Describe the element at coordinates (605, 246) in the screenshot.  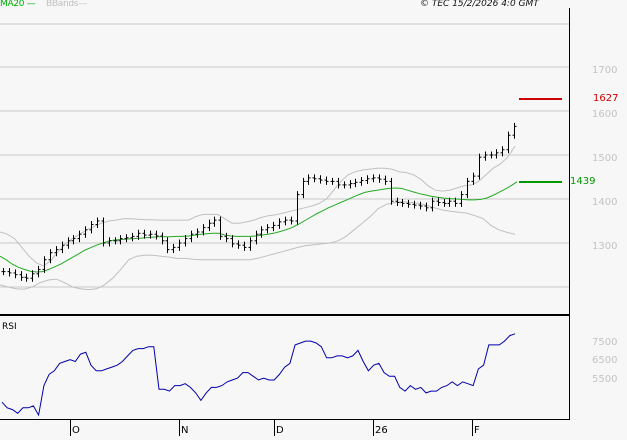
I see `y-label-1300: 1300` at that location.